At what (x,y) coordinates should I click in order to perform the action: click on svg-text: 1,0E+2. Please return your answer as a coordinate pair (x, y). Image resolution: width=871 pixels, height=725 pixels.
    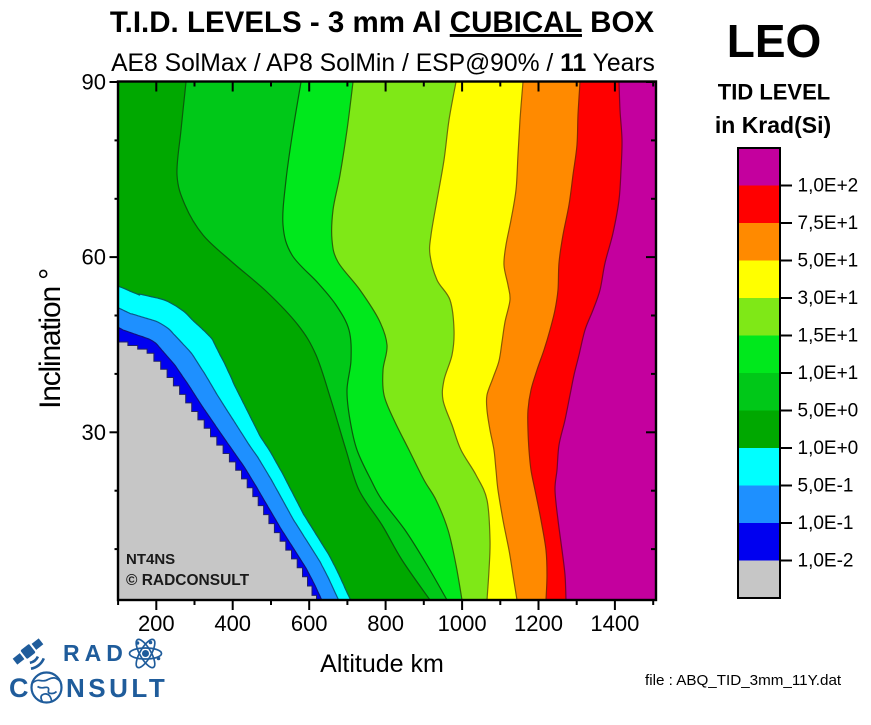
    Looking at the image, I should click on (828, 186).